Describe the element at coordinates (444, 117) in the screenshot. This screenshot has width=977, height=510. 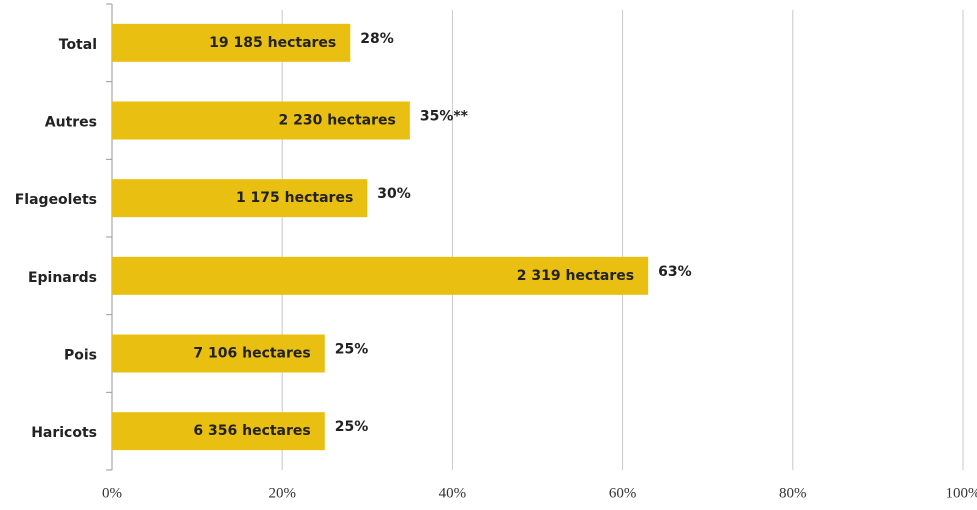
I see `value-label: 35%**` at that location.